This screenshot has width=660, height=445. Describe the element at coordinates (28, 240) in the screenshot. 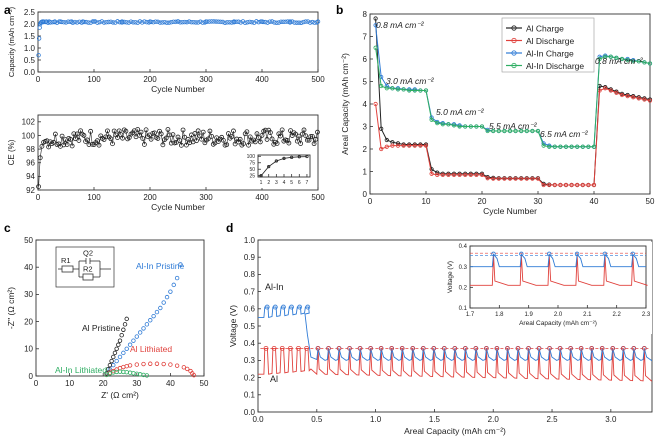

I see `c-ytick-label: 50` at that location.